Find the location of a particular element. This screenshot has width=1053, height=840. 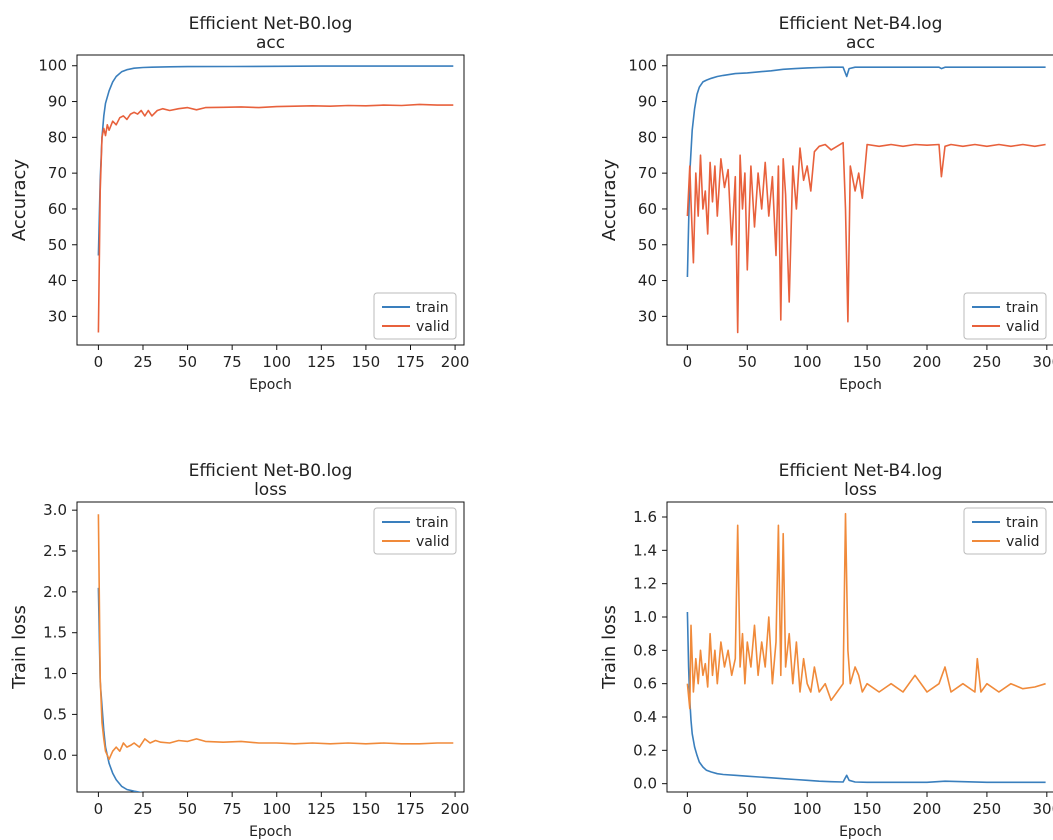

chart-title: Efficient Net-B0.log is located at coordinates (271, 471).